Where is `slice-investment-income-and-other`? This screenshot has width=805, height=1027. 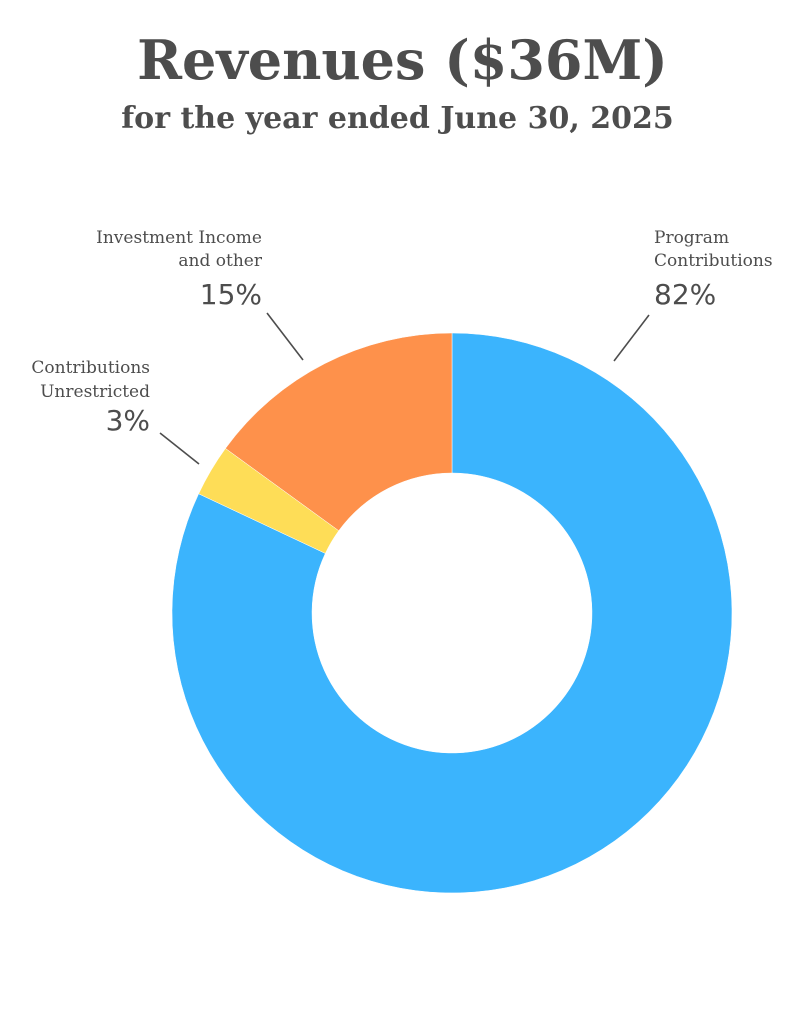
slice-investment-income-and-other is located at coordinates (339, 432).